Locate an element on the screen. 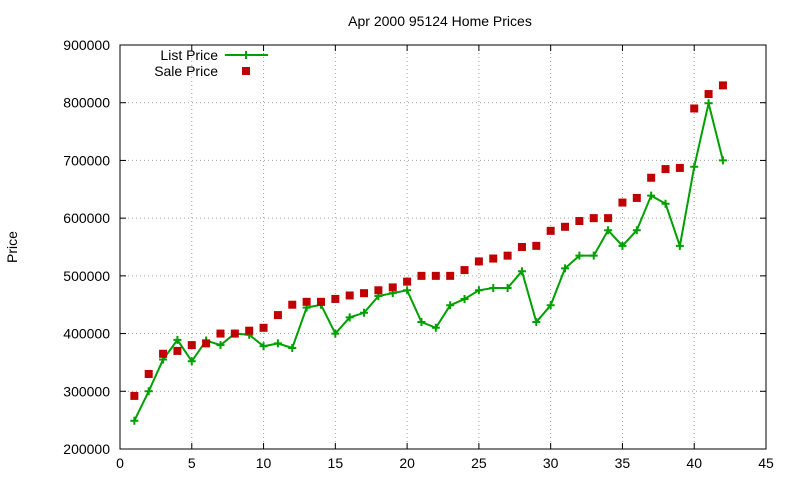 The width and height of the screenshot is (800, 480). x-tick-label: 15 is located at coordinates (336, 463).